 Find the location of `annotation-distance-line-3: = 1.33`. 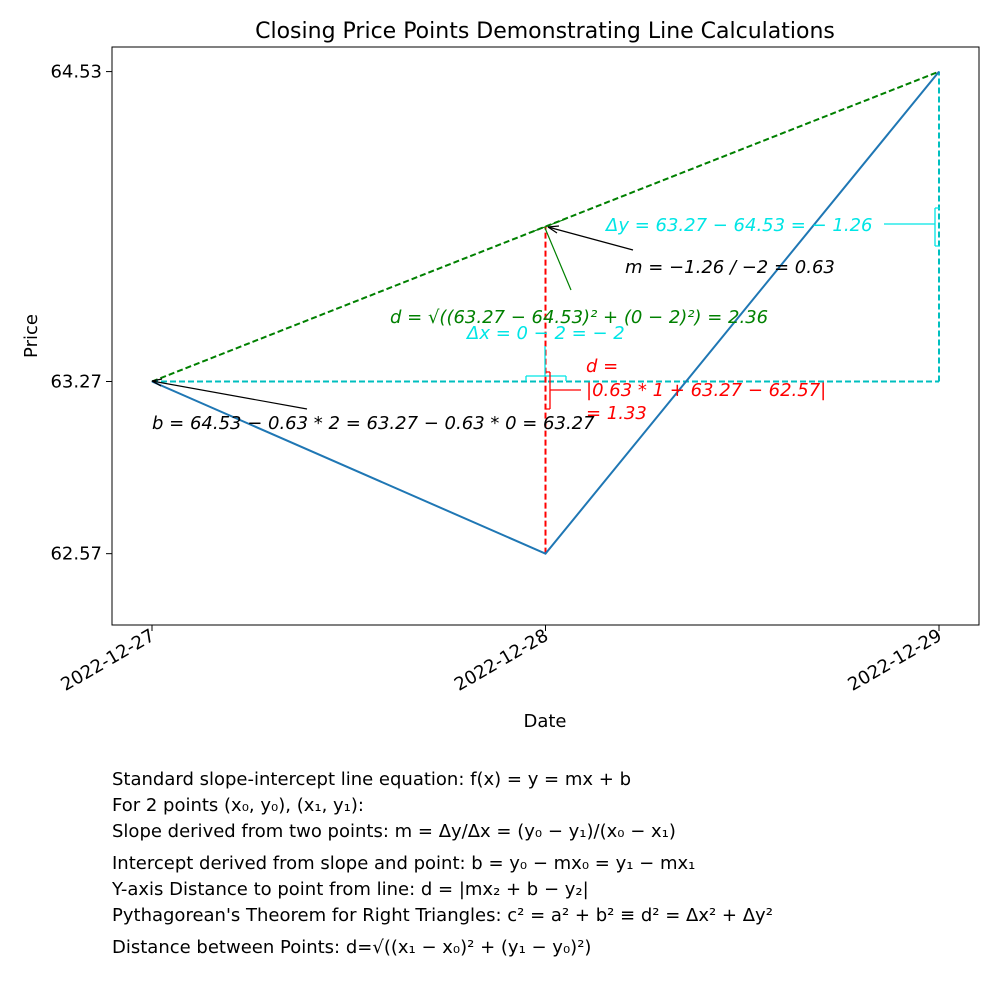

annotation-distance-line-3: = 1.33 is located at coordinates (616, 413).